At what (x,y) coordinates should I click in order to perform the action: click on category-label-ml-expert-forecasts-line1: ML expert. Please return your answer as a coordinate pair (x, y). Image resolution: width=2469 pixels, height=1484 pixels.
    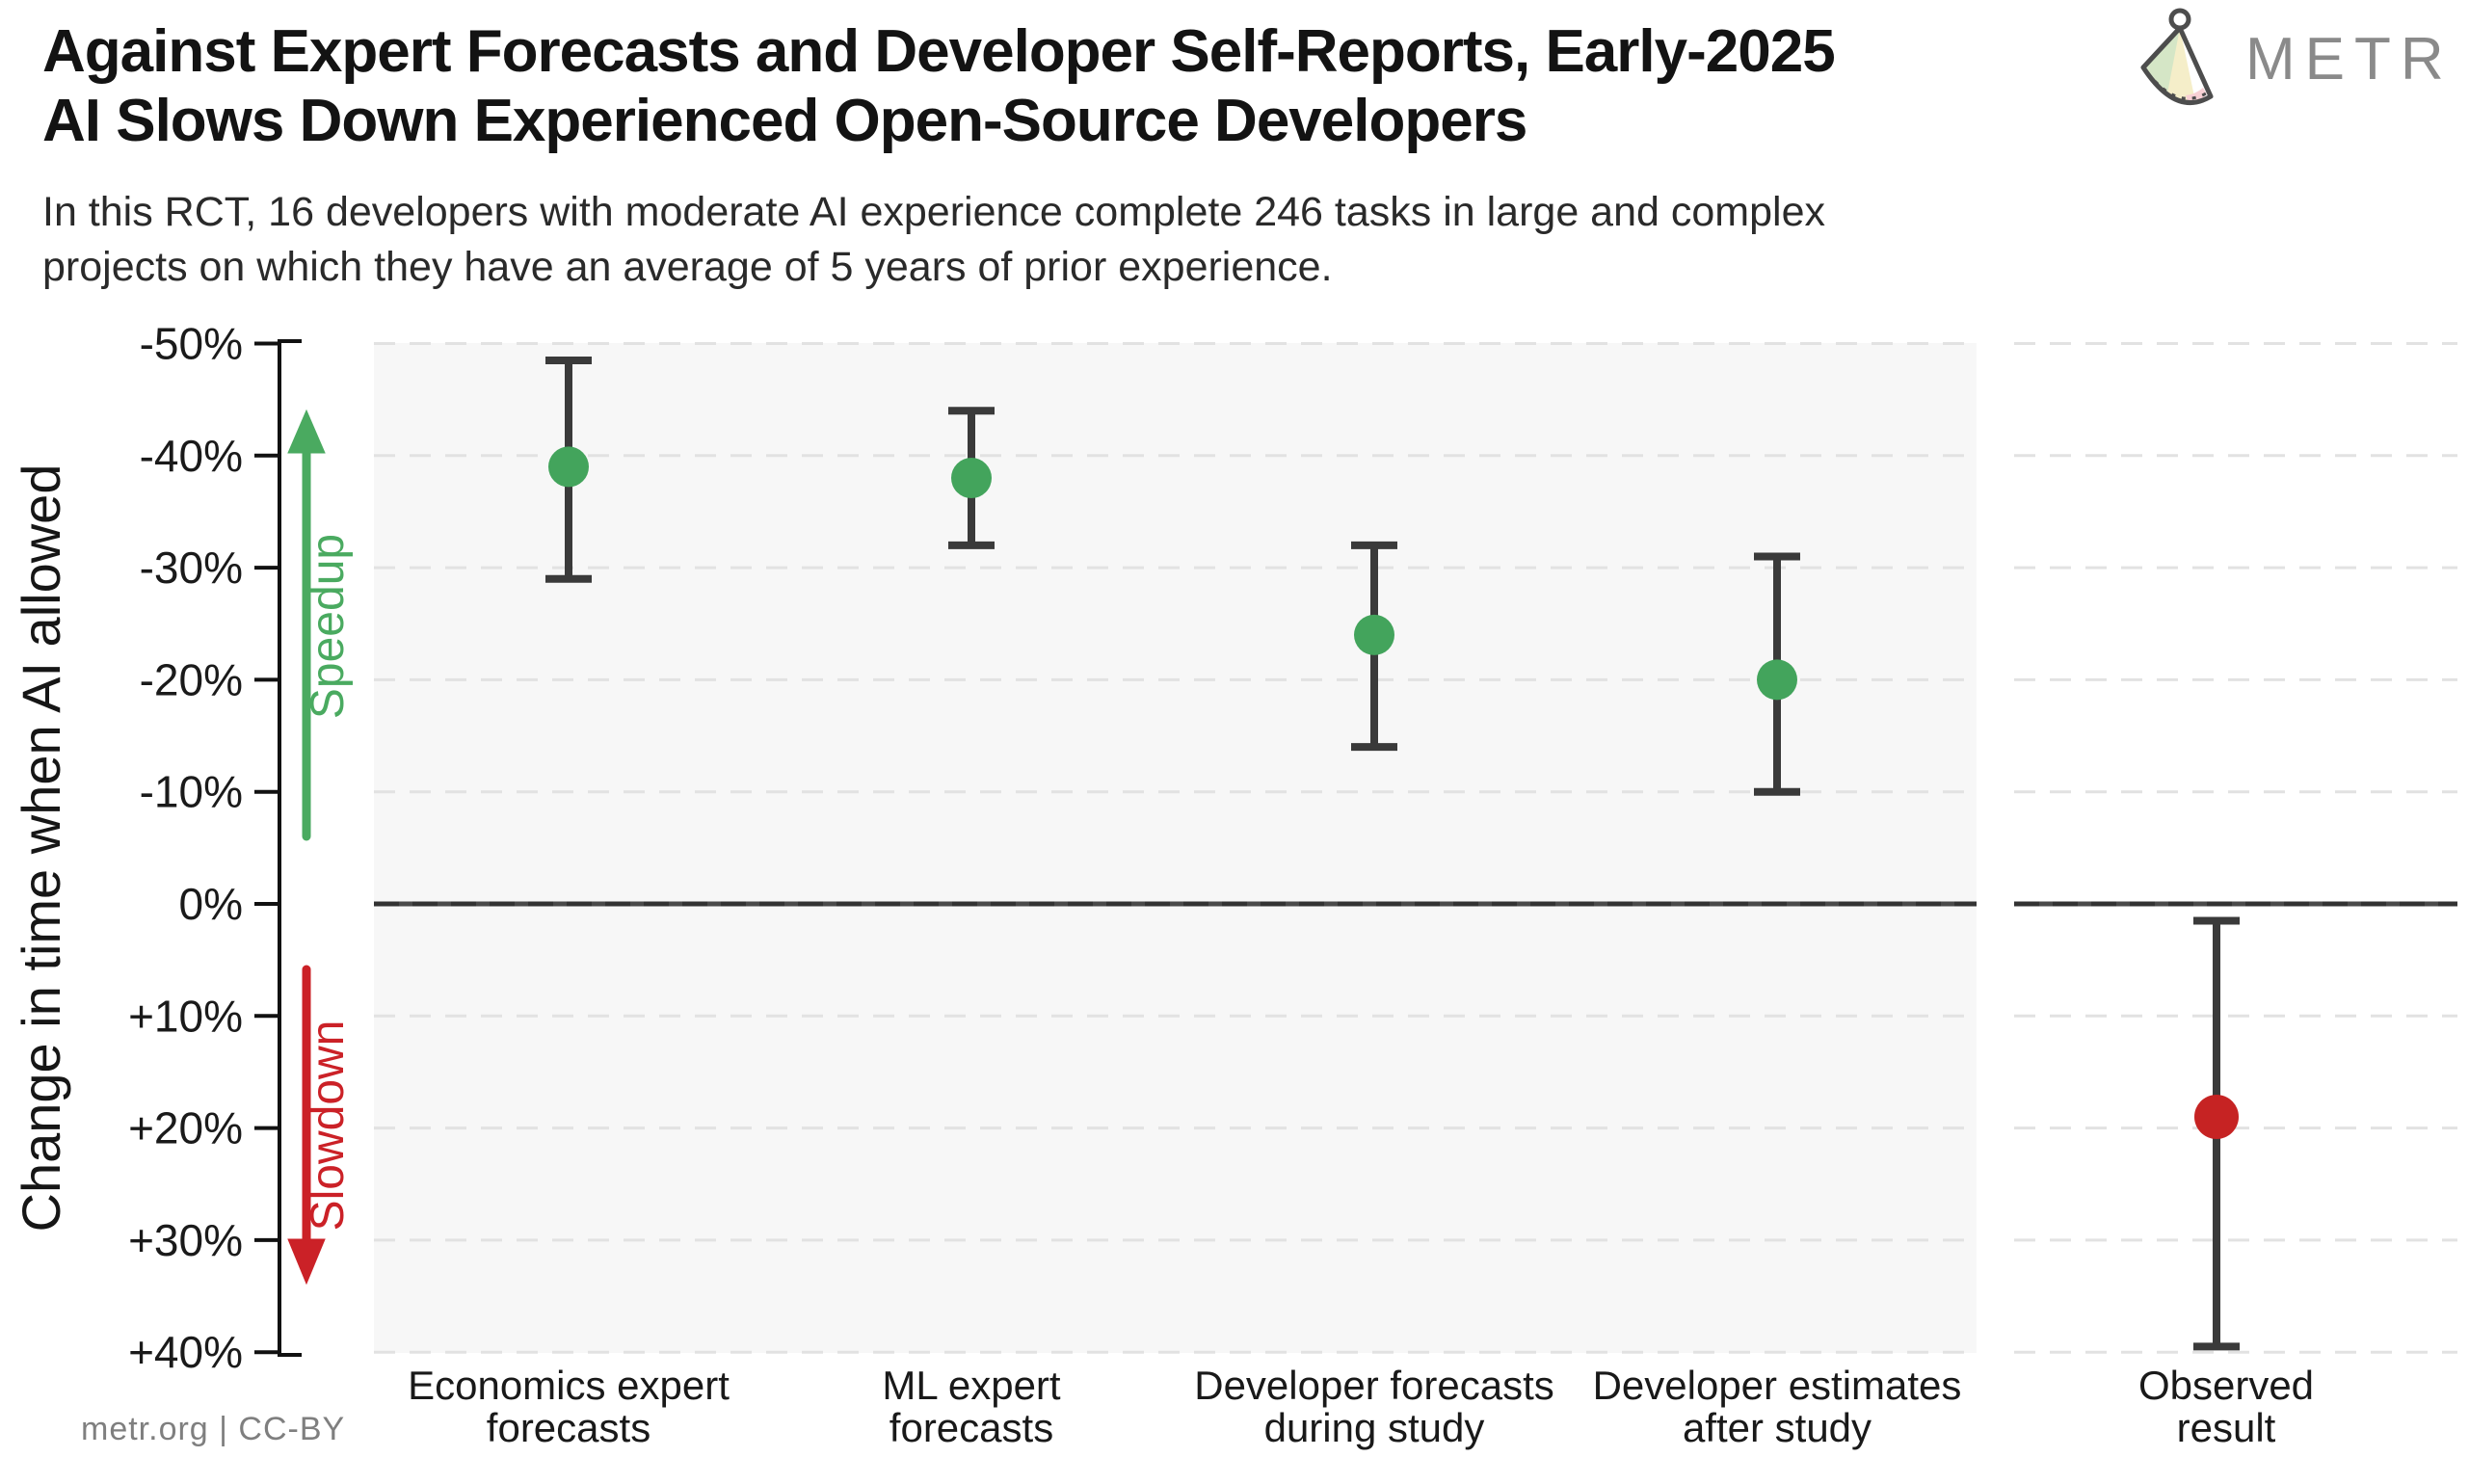
    Looking at the image, I should click on (971, 1385).